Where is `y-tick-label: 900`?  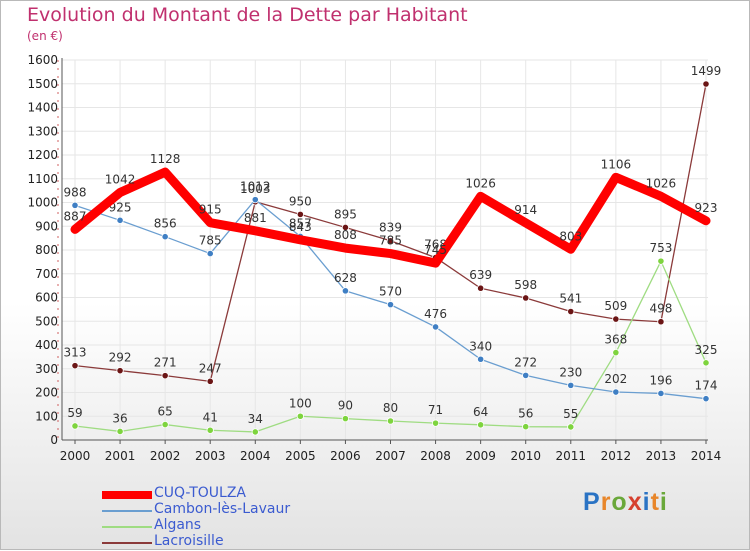 y-tick-label: 900 is located at coordinates (46, 226).